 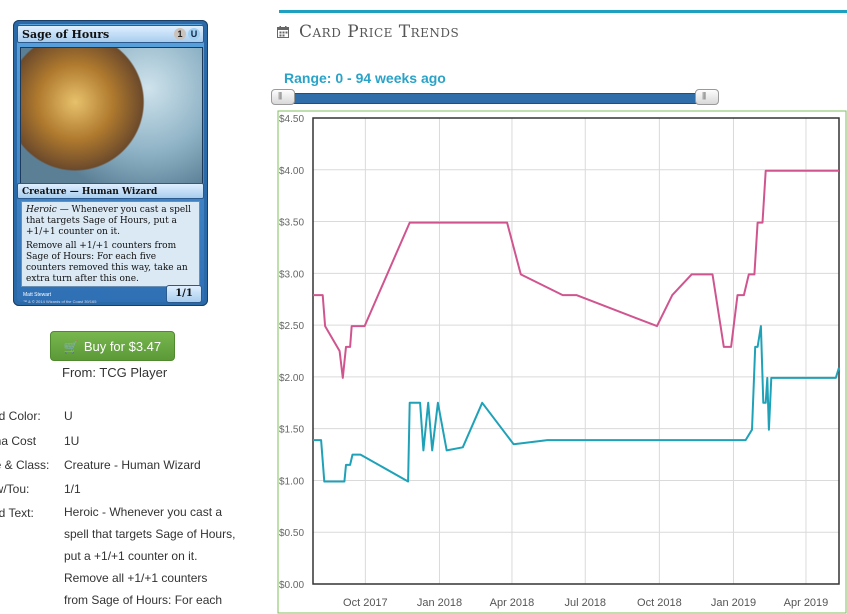 I want to click on text-line: Heroic - Whenever you cast a, so click(x=143, y=512).